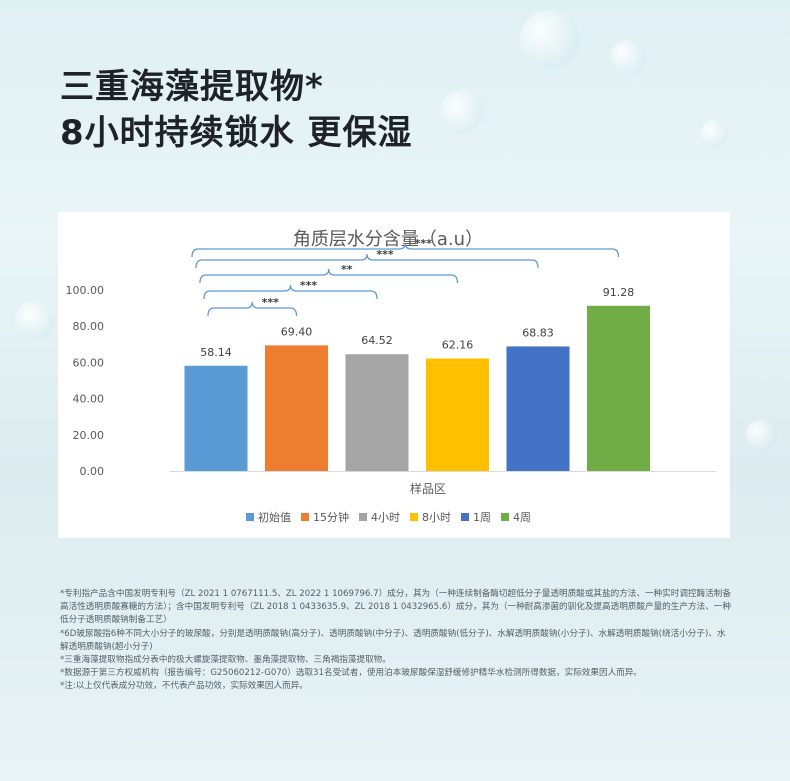  What do you see at coordinates (297, 331) in the screenshot?
I see `bar-value-label: 69.40` at bounding box center [297, 331].